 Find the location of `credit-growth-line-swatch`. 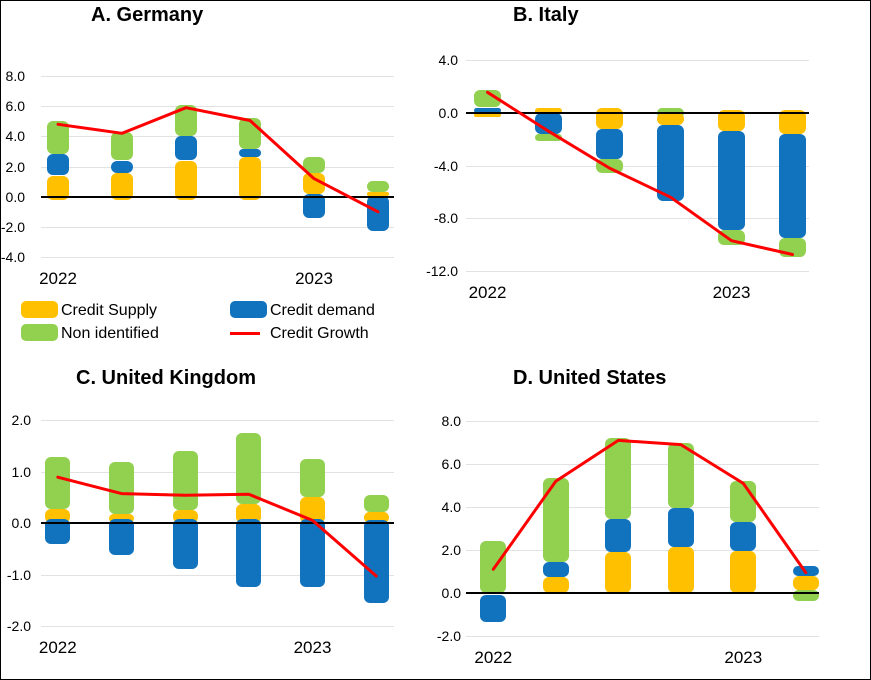

credit-growth-line-swatch is located at coordinates (245, 333).